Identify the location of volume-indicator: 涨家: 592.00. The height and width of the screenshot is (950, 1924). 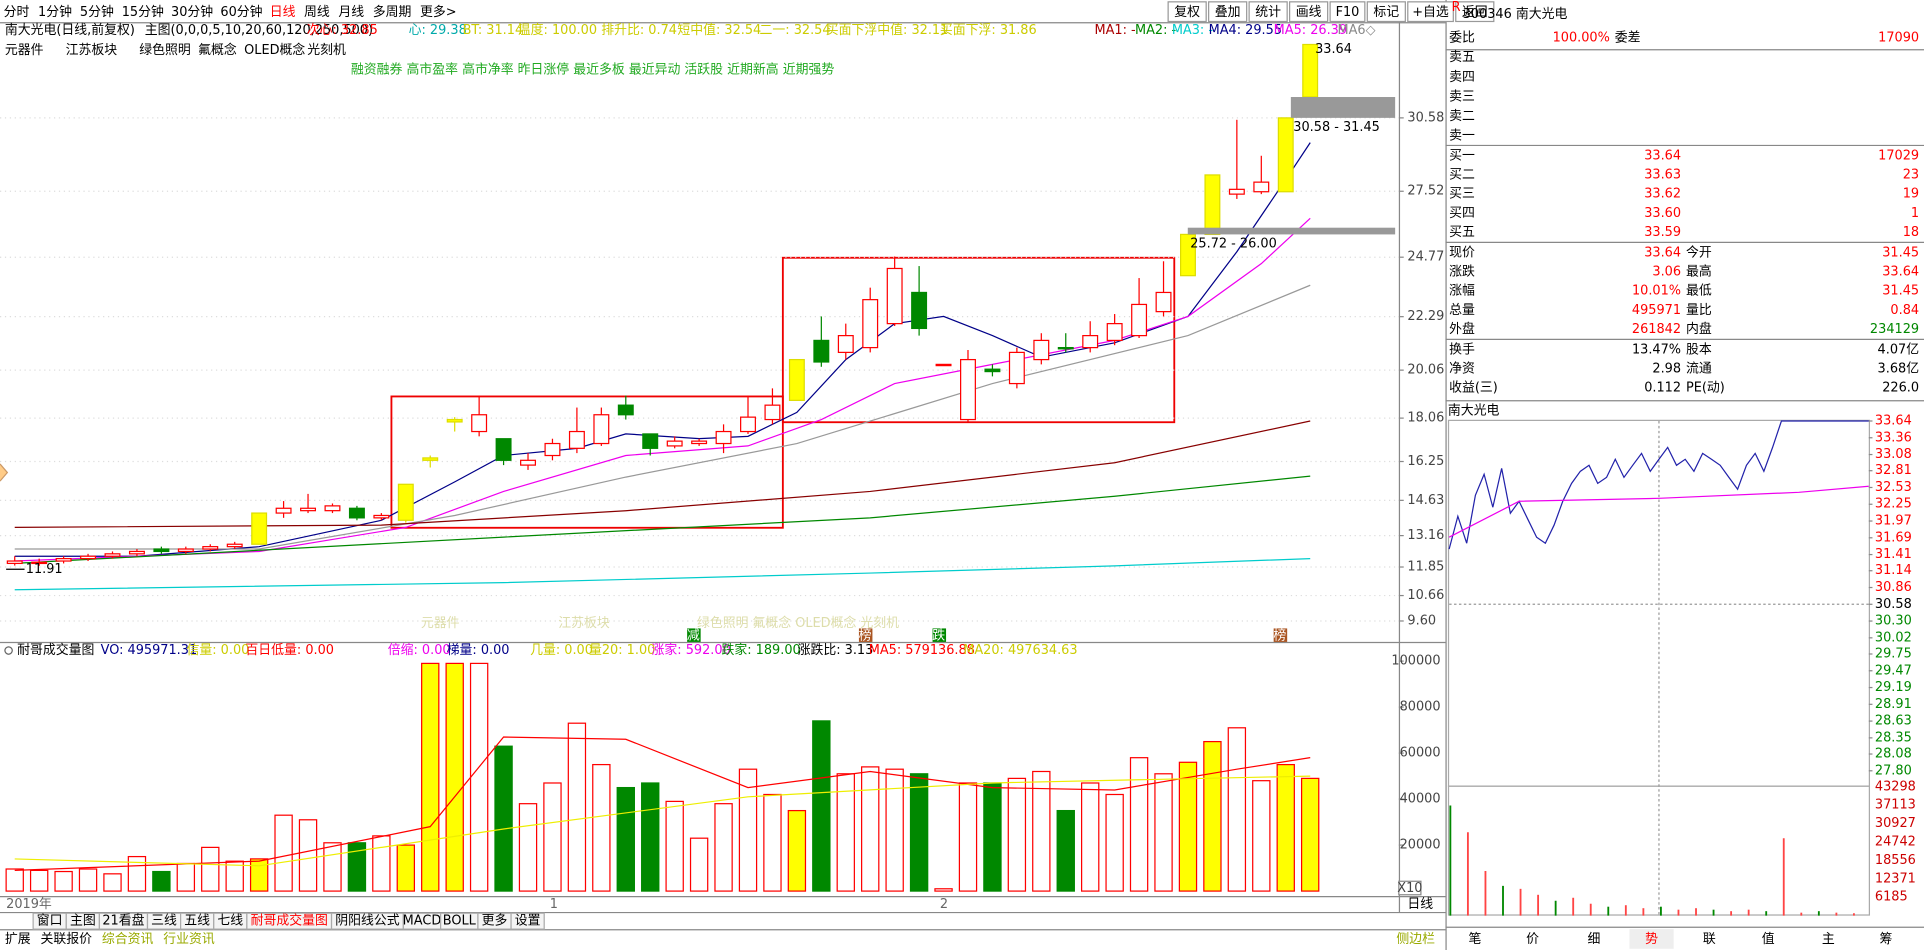
(691, 650).